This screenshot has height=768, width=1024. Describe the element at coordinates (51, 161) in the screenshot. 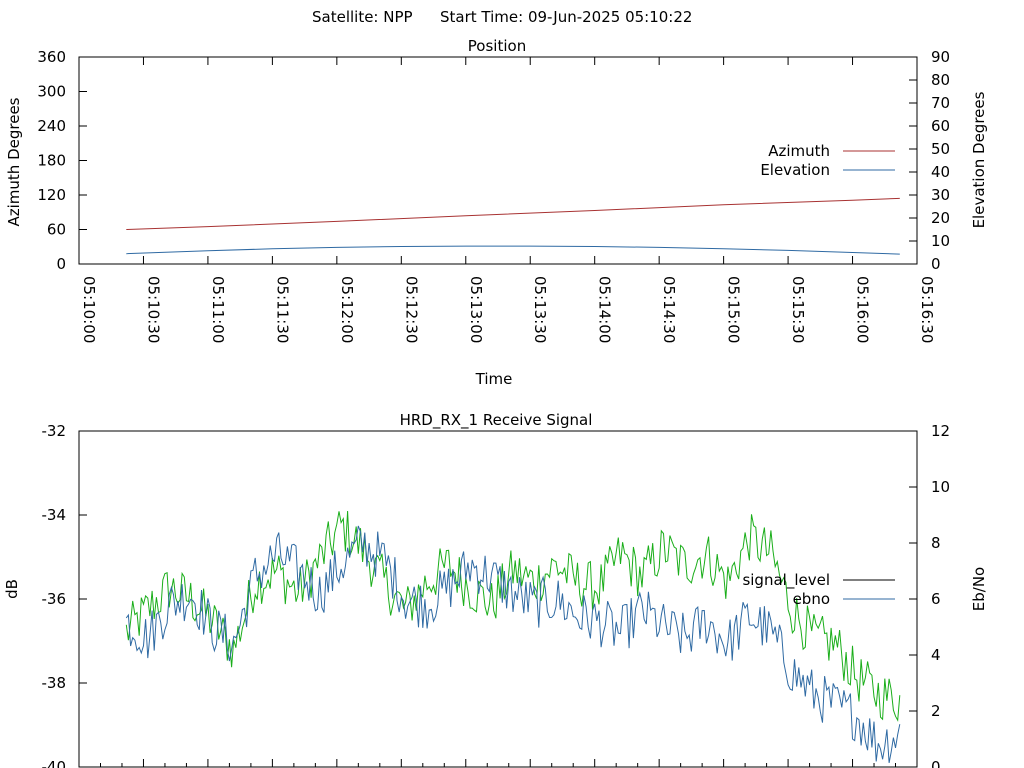

I see `y-tick-label: 180` at that location.